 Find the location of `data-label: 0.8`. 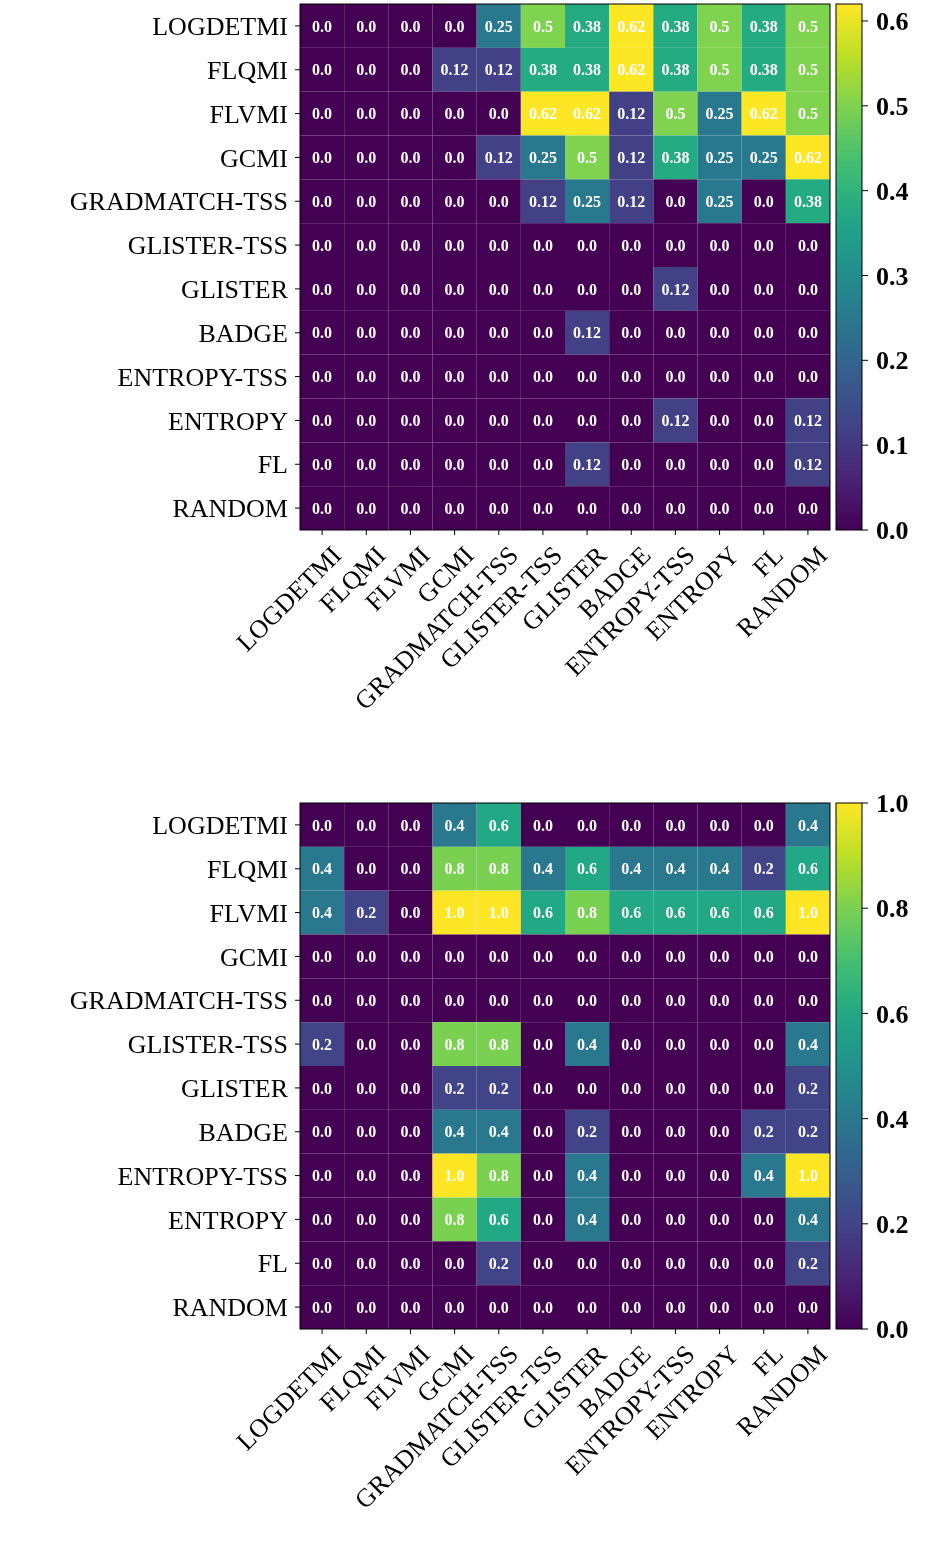

data-label: 0.8 is located at coordinates (454, 1044).